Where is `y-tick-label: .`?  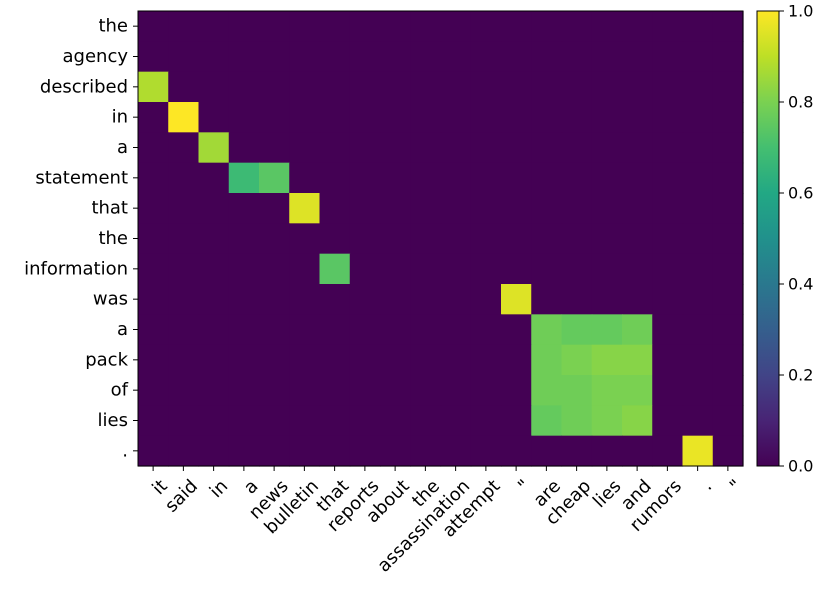
y-tick-label: . is located at coordinates (125, 450).